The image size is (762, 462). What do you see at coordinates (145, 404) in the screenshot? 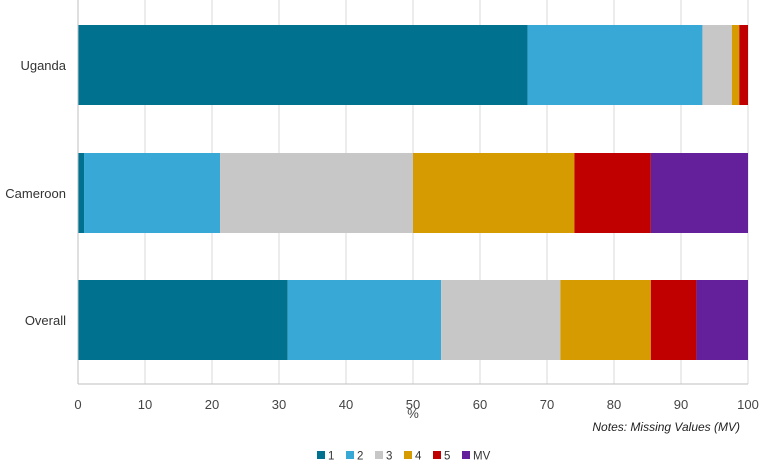
I see `x-tick-label: 10` at bounding box center [145, 404].